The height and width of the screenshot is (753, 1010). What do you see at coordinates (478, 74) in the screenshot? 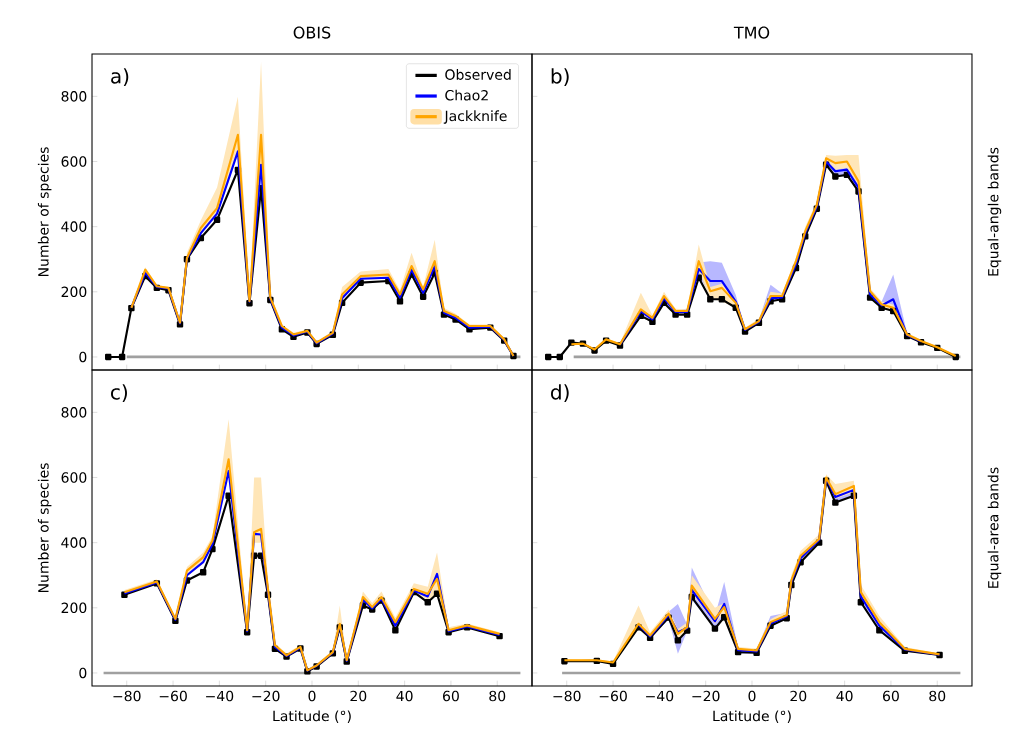
I see `legend-label: Observed` at bounding box center [478, 74].